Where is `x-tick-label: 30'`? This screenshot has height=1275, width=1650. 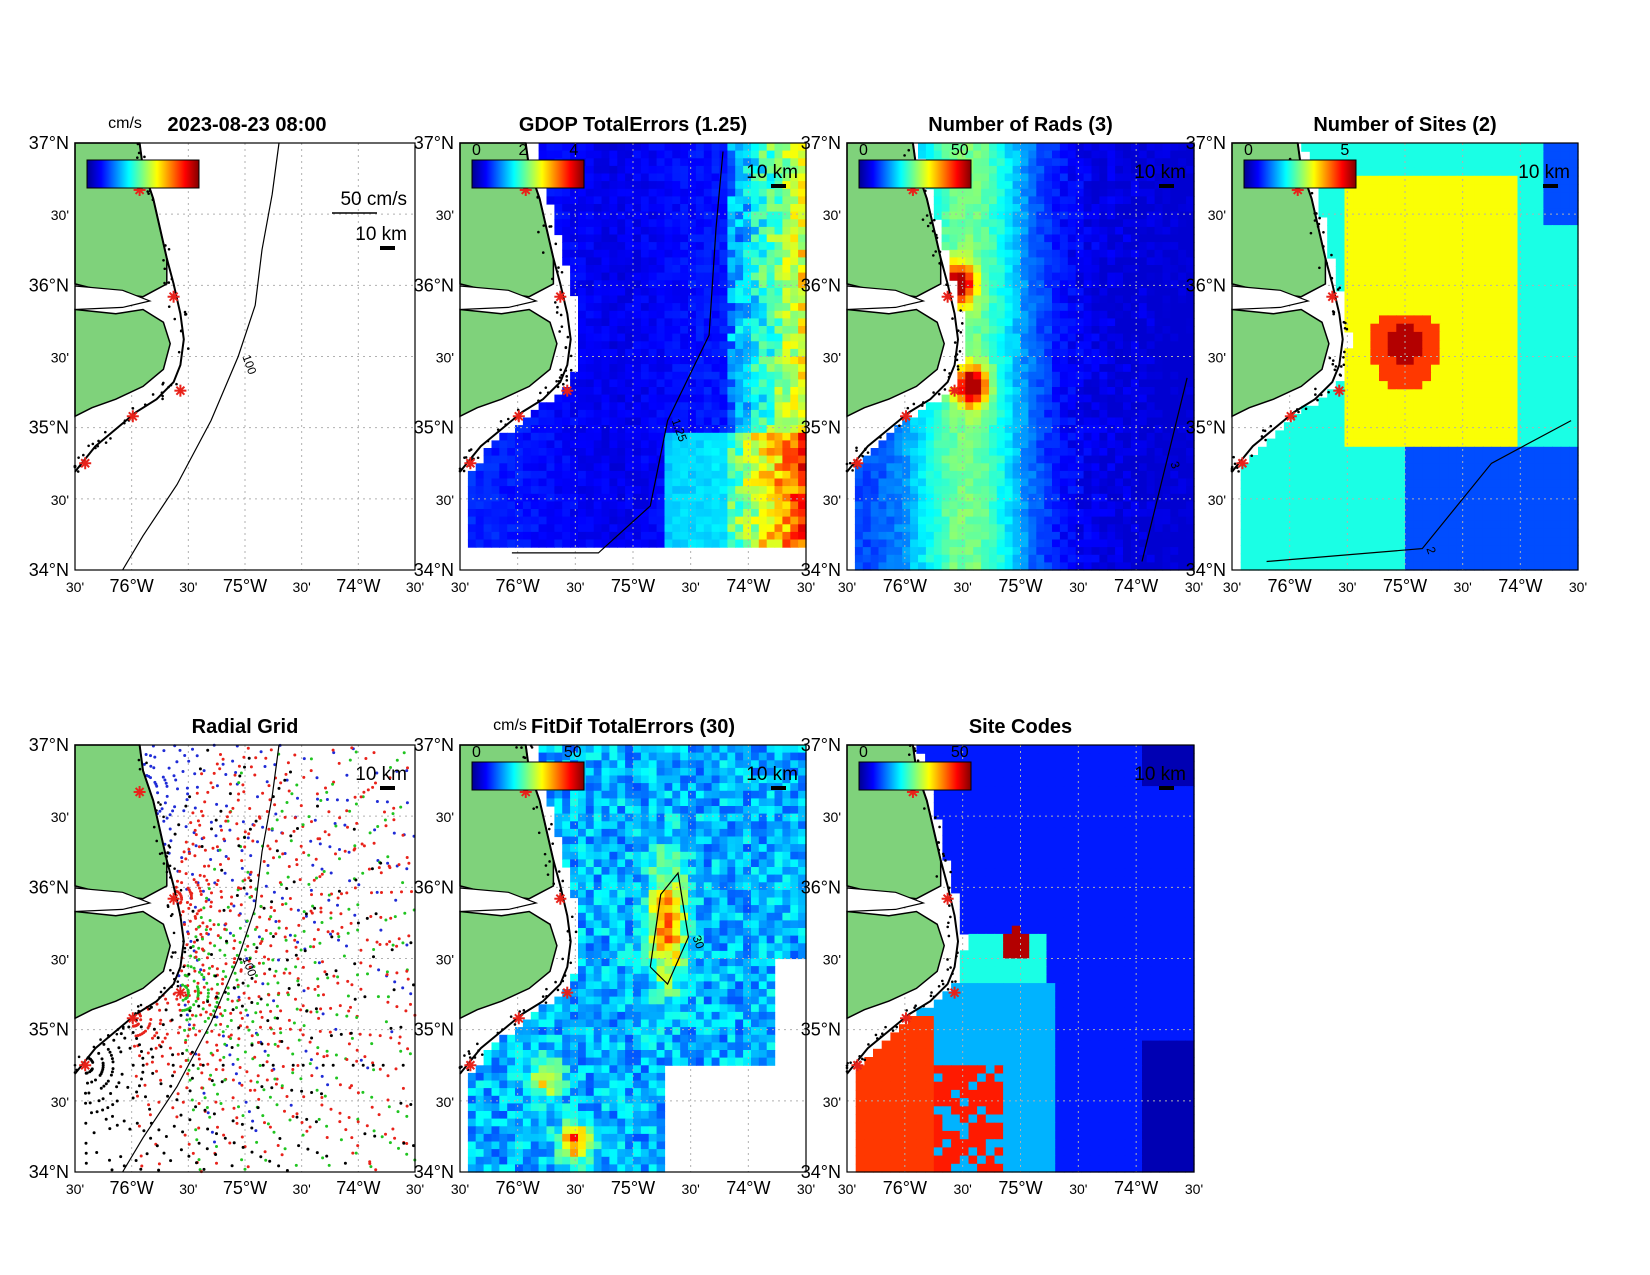
x-tick-label: 30' is located at coordinates (460, 587).